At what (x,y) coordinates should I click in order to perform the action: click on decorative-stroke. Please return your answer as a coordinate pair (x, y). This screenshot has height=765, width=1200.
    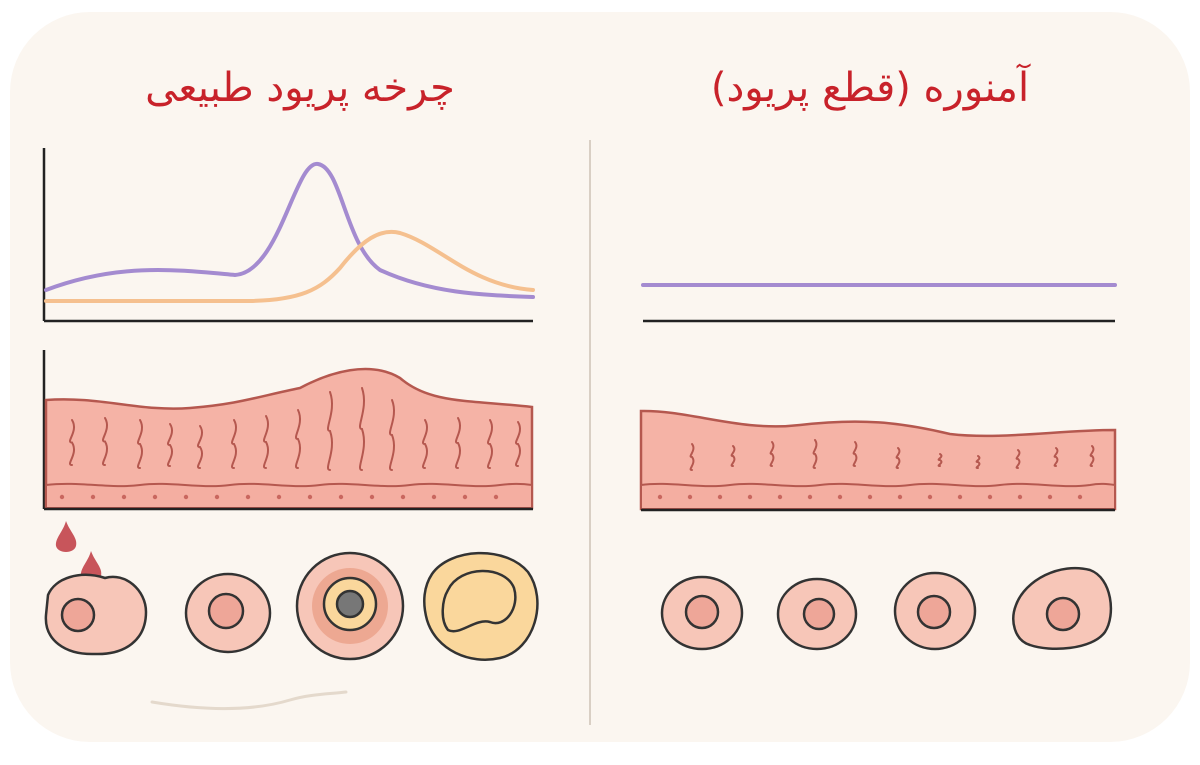
    Looking at the image, I should click on (249, 700).